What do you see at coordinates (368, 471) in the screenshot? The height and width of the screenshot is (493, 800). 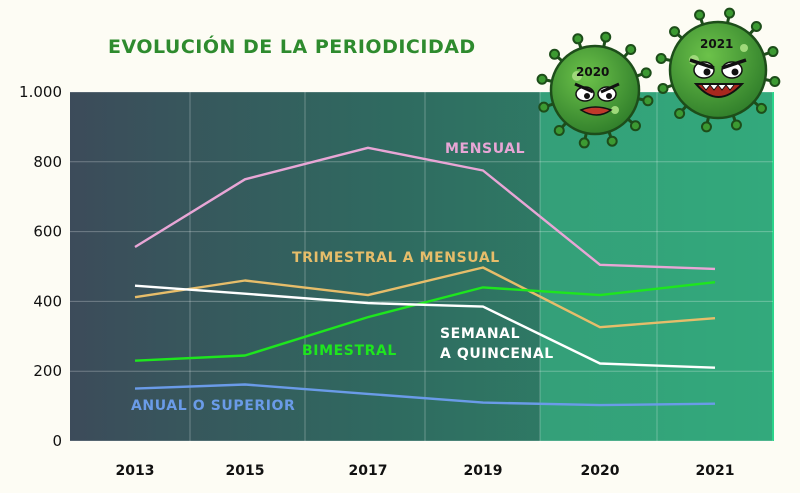 I see `x-tick-label: 2017` at bounding box center [368, 471].